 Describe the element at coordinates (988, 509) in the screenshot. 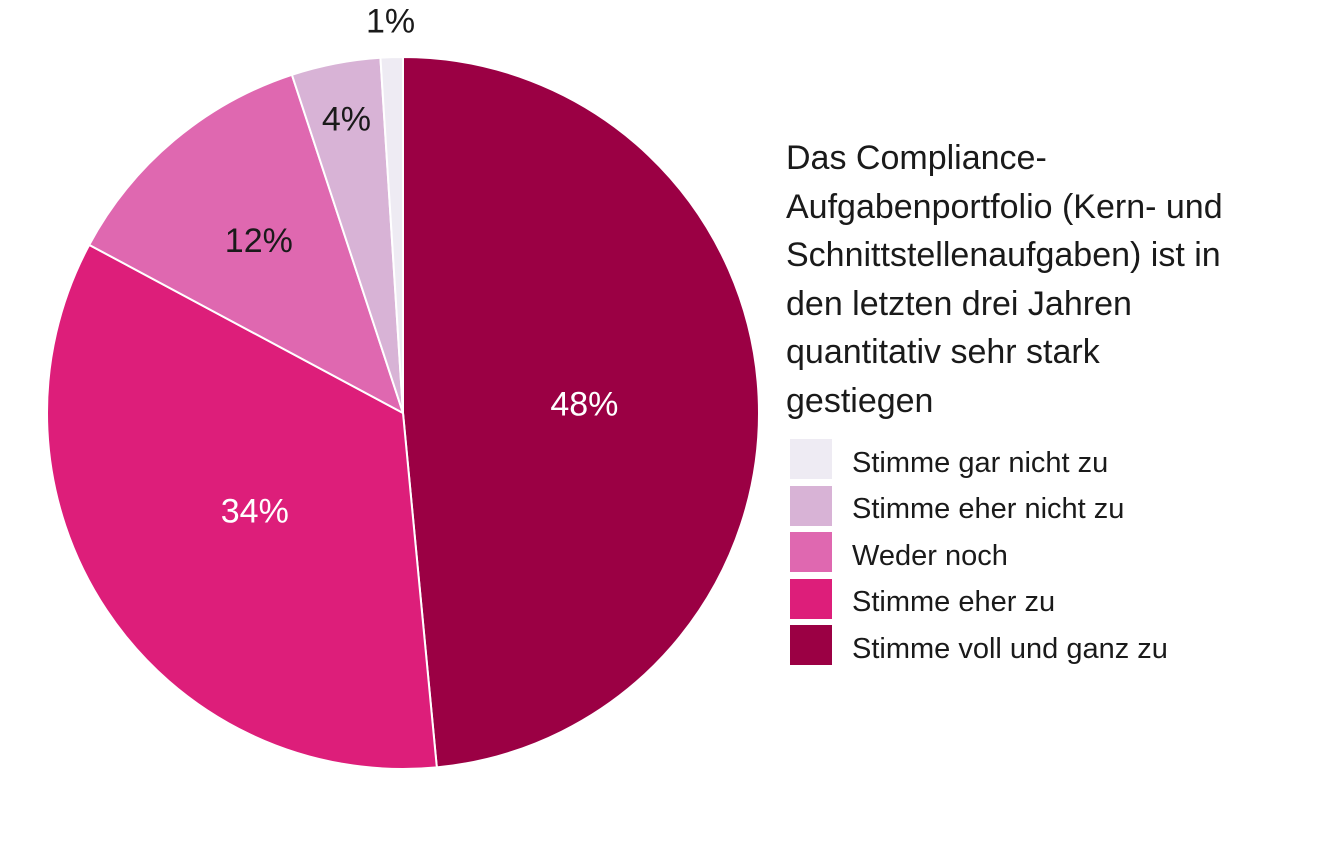

I see `legend-label: Stimme eher nicht zu` at that location.